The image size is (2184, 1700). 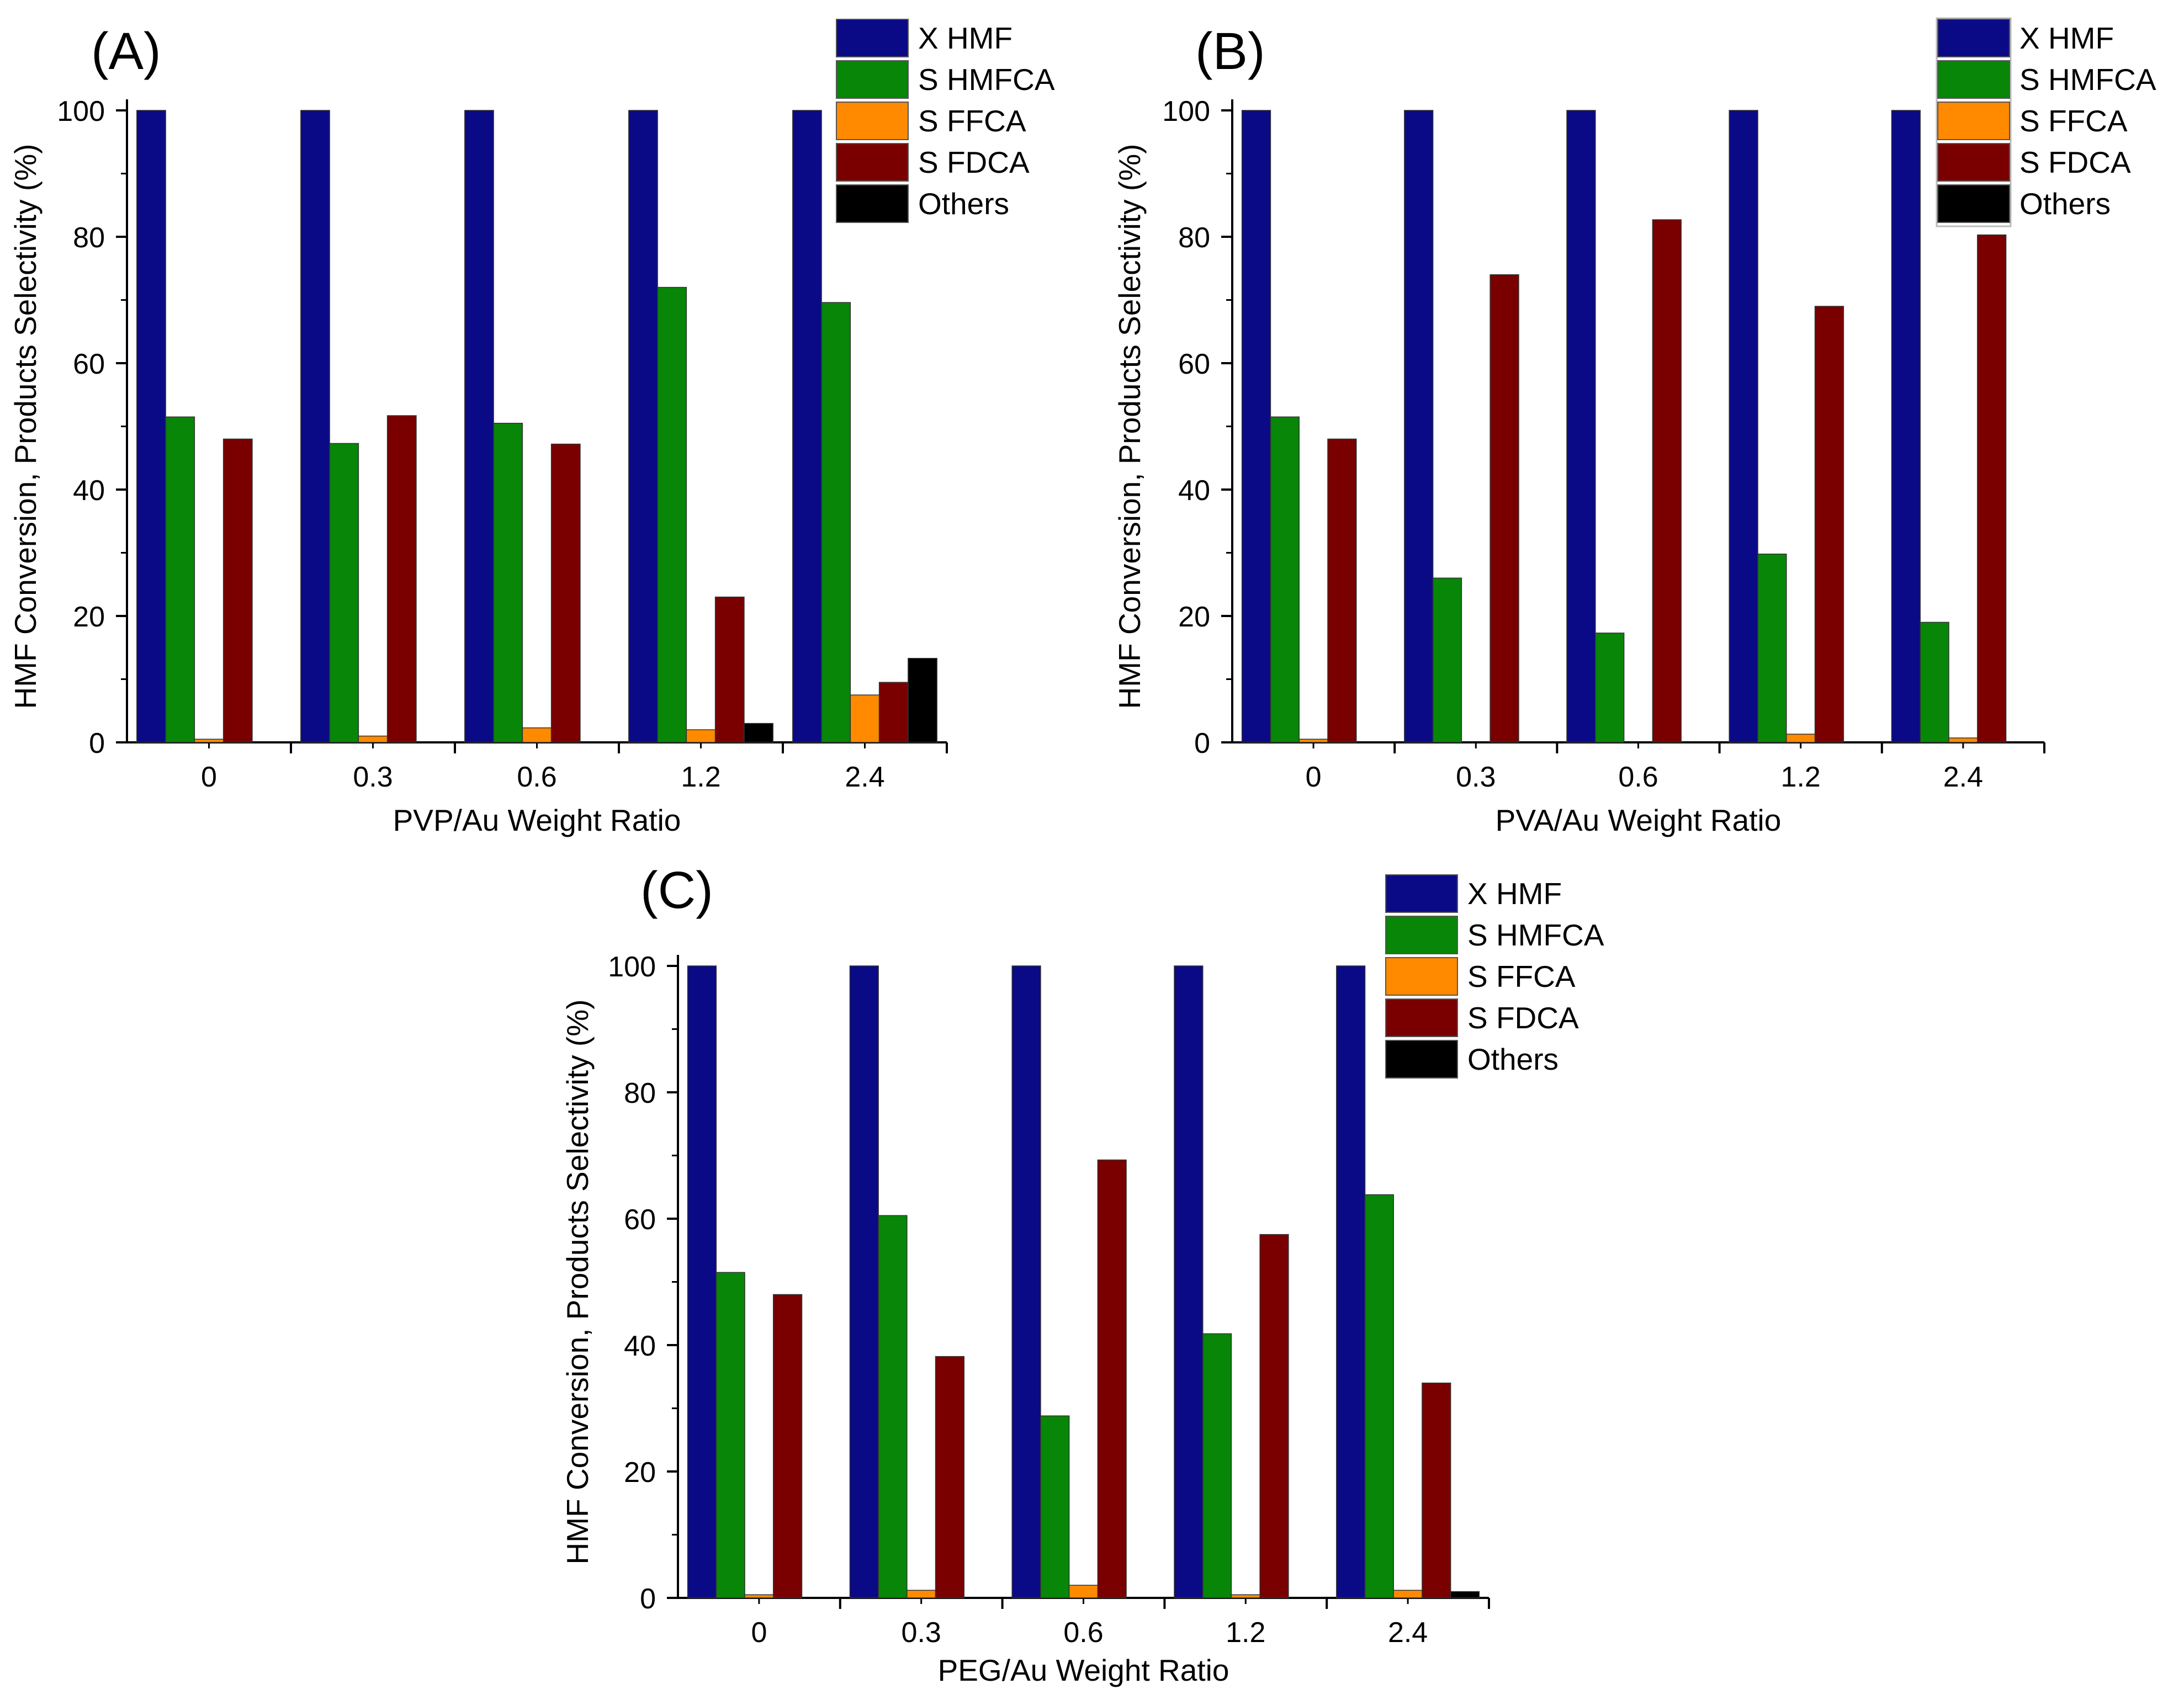 I want to click on x-axis-title: PVP/Au Weight Ratio, so click(x=537, y=820).